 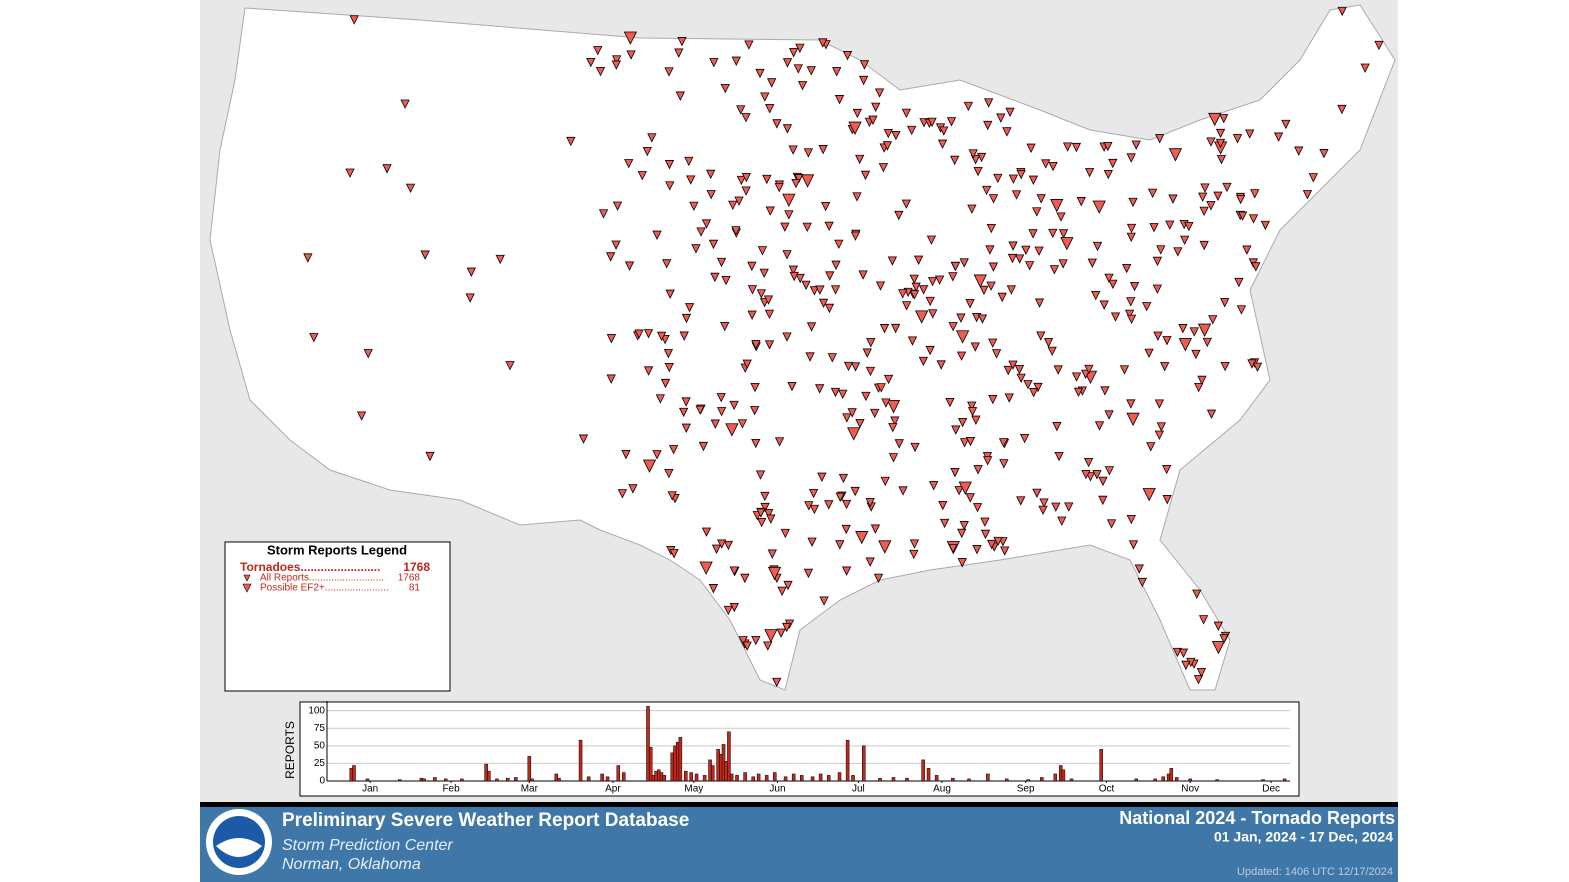 What do you see at coordinates (613, 789) in the screenshot?
I see `x-tick-label: Apr` at bounding box center [613, 789].